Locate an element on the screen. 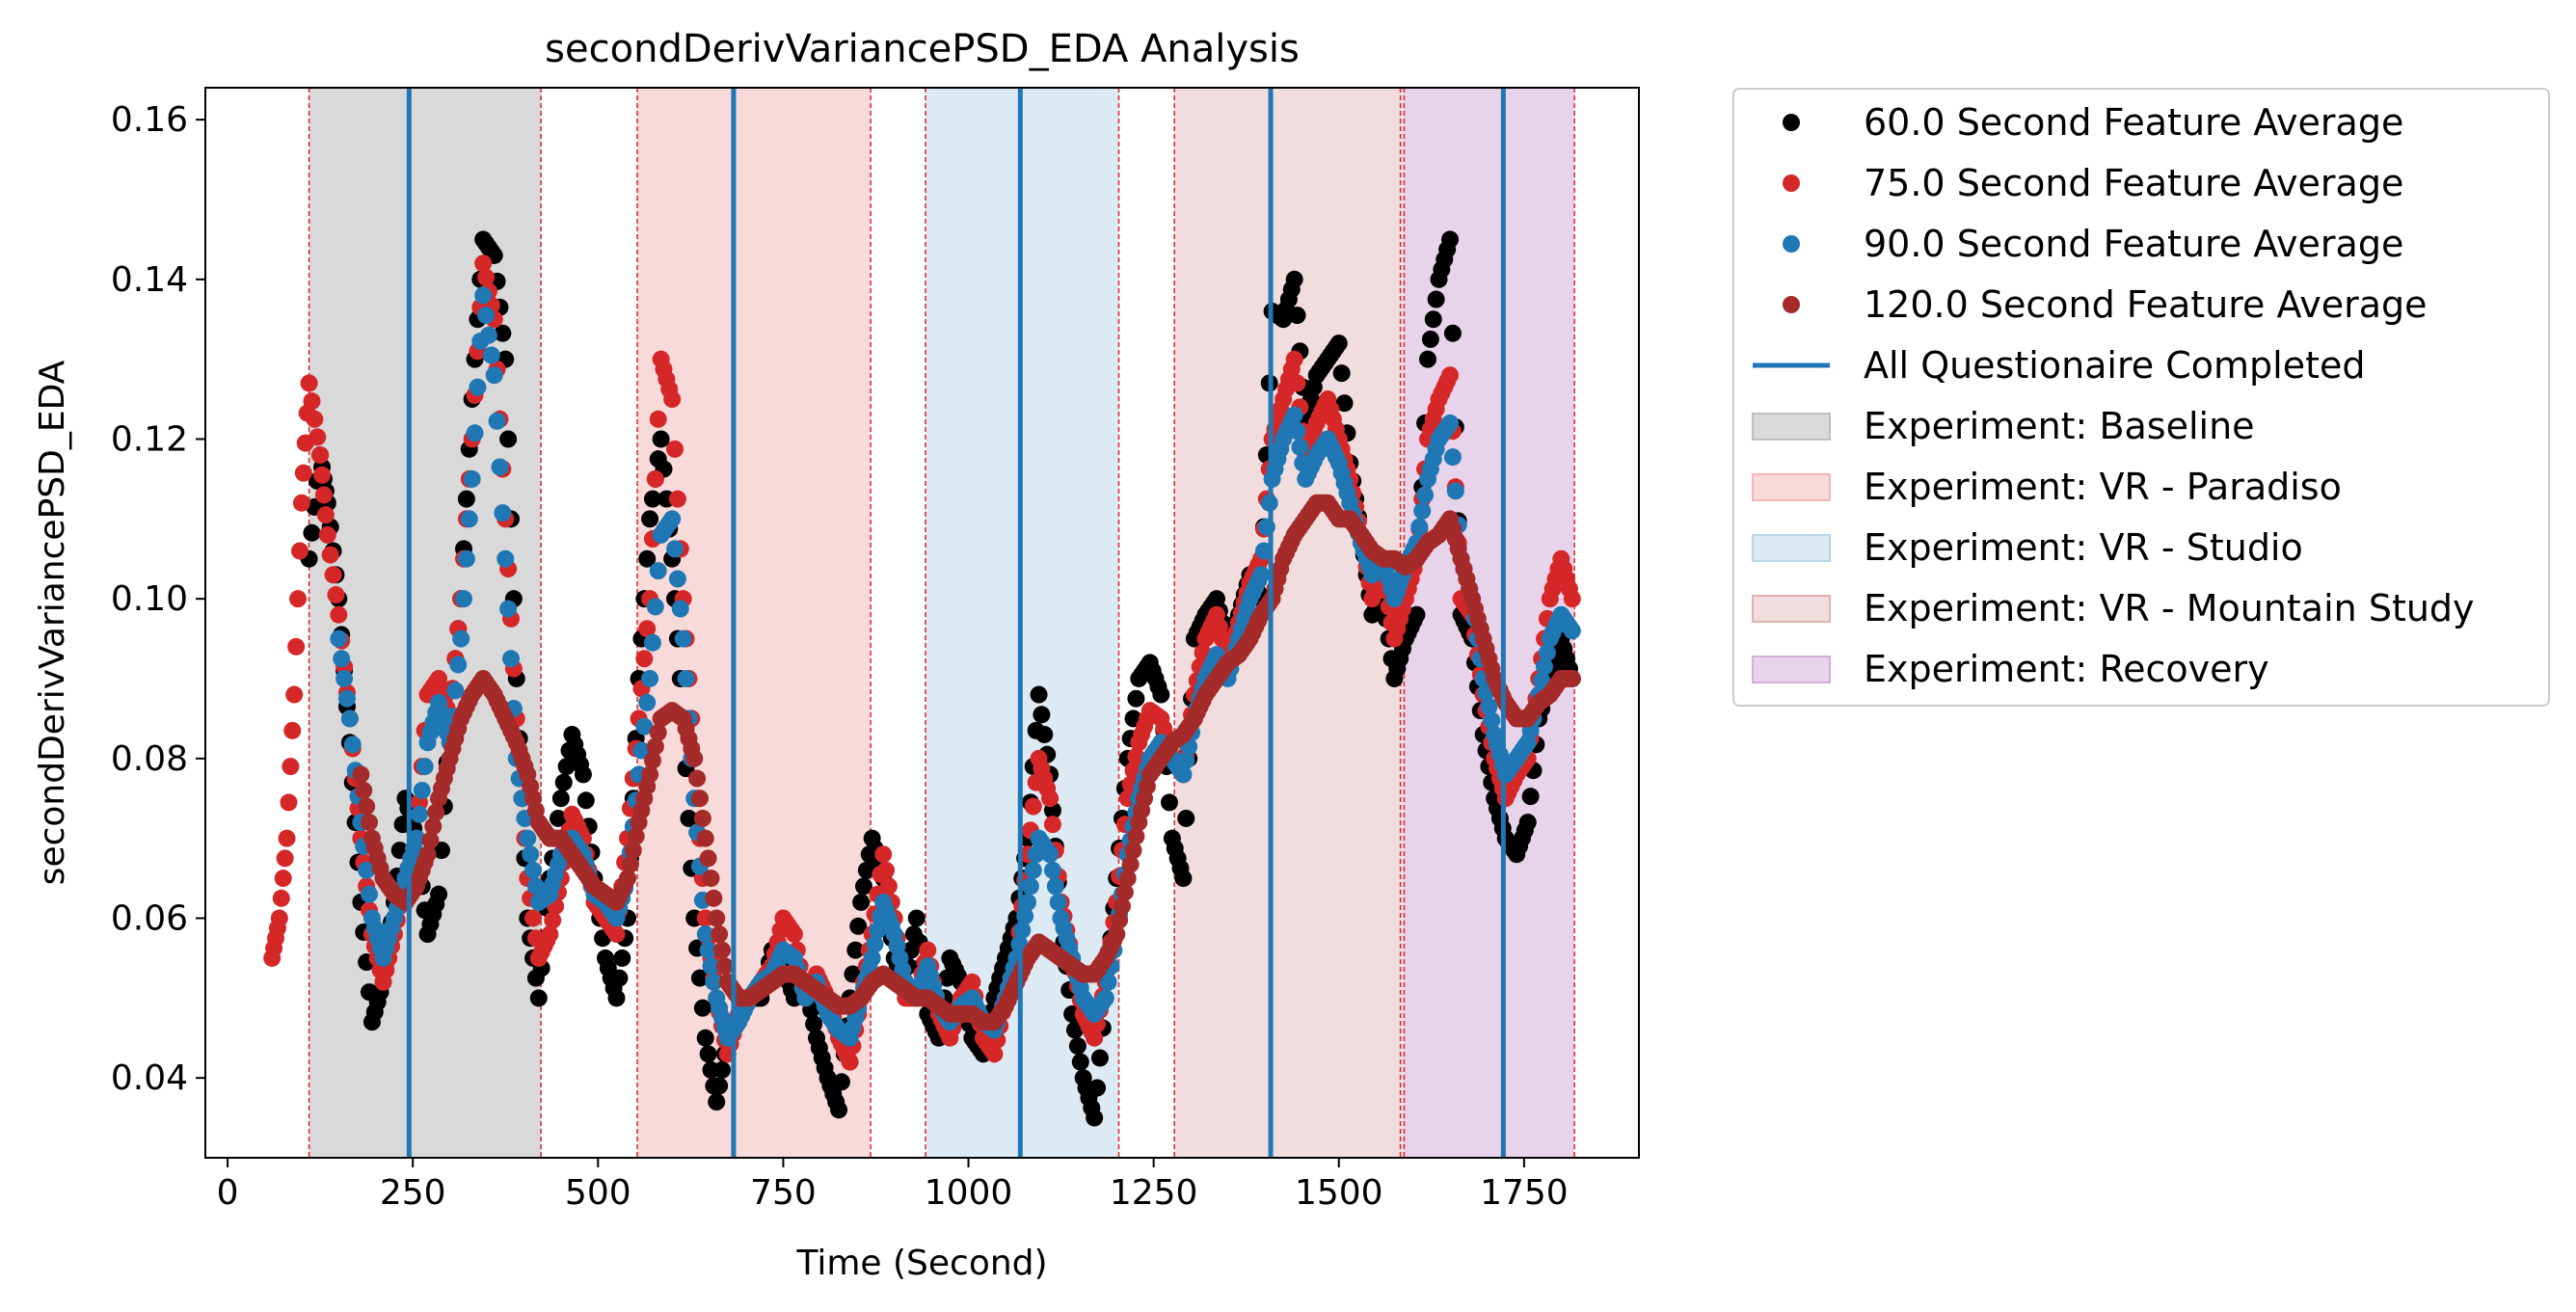  legend-entry: Experiment: Recovery is located at coordinates (2011, 669).